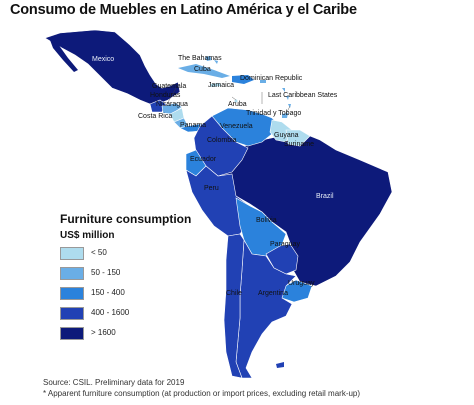 This screenshot has height=405, width=474. What do you see at coordinates (236, 126) in the screenshot?
I see `label-venezuela: Venezuela` at bounding box center [236, 126].